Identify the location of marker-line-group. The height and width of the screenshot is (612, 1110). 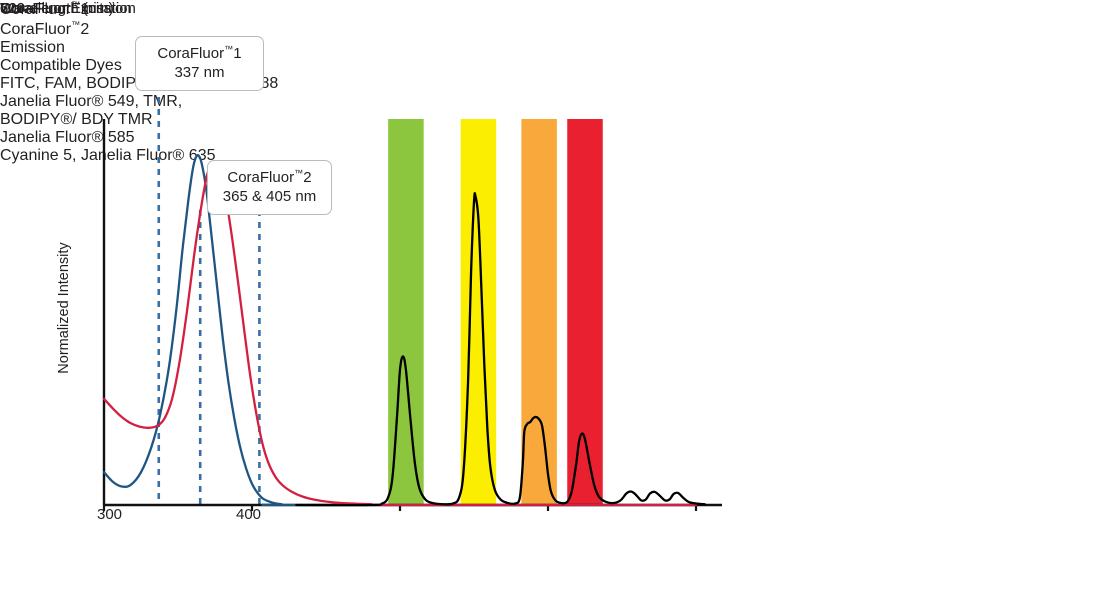
(209, 295).